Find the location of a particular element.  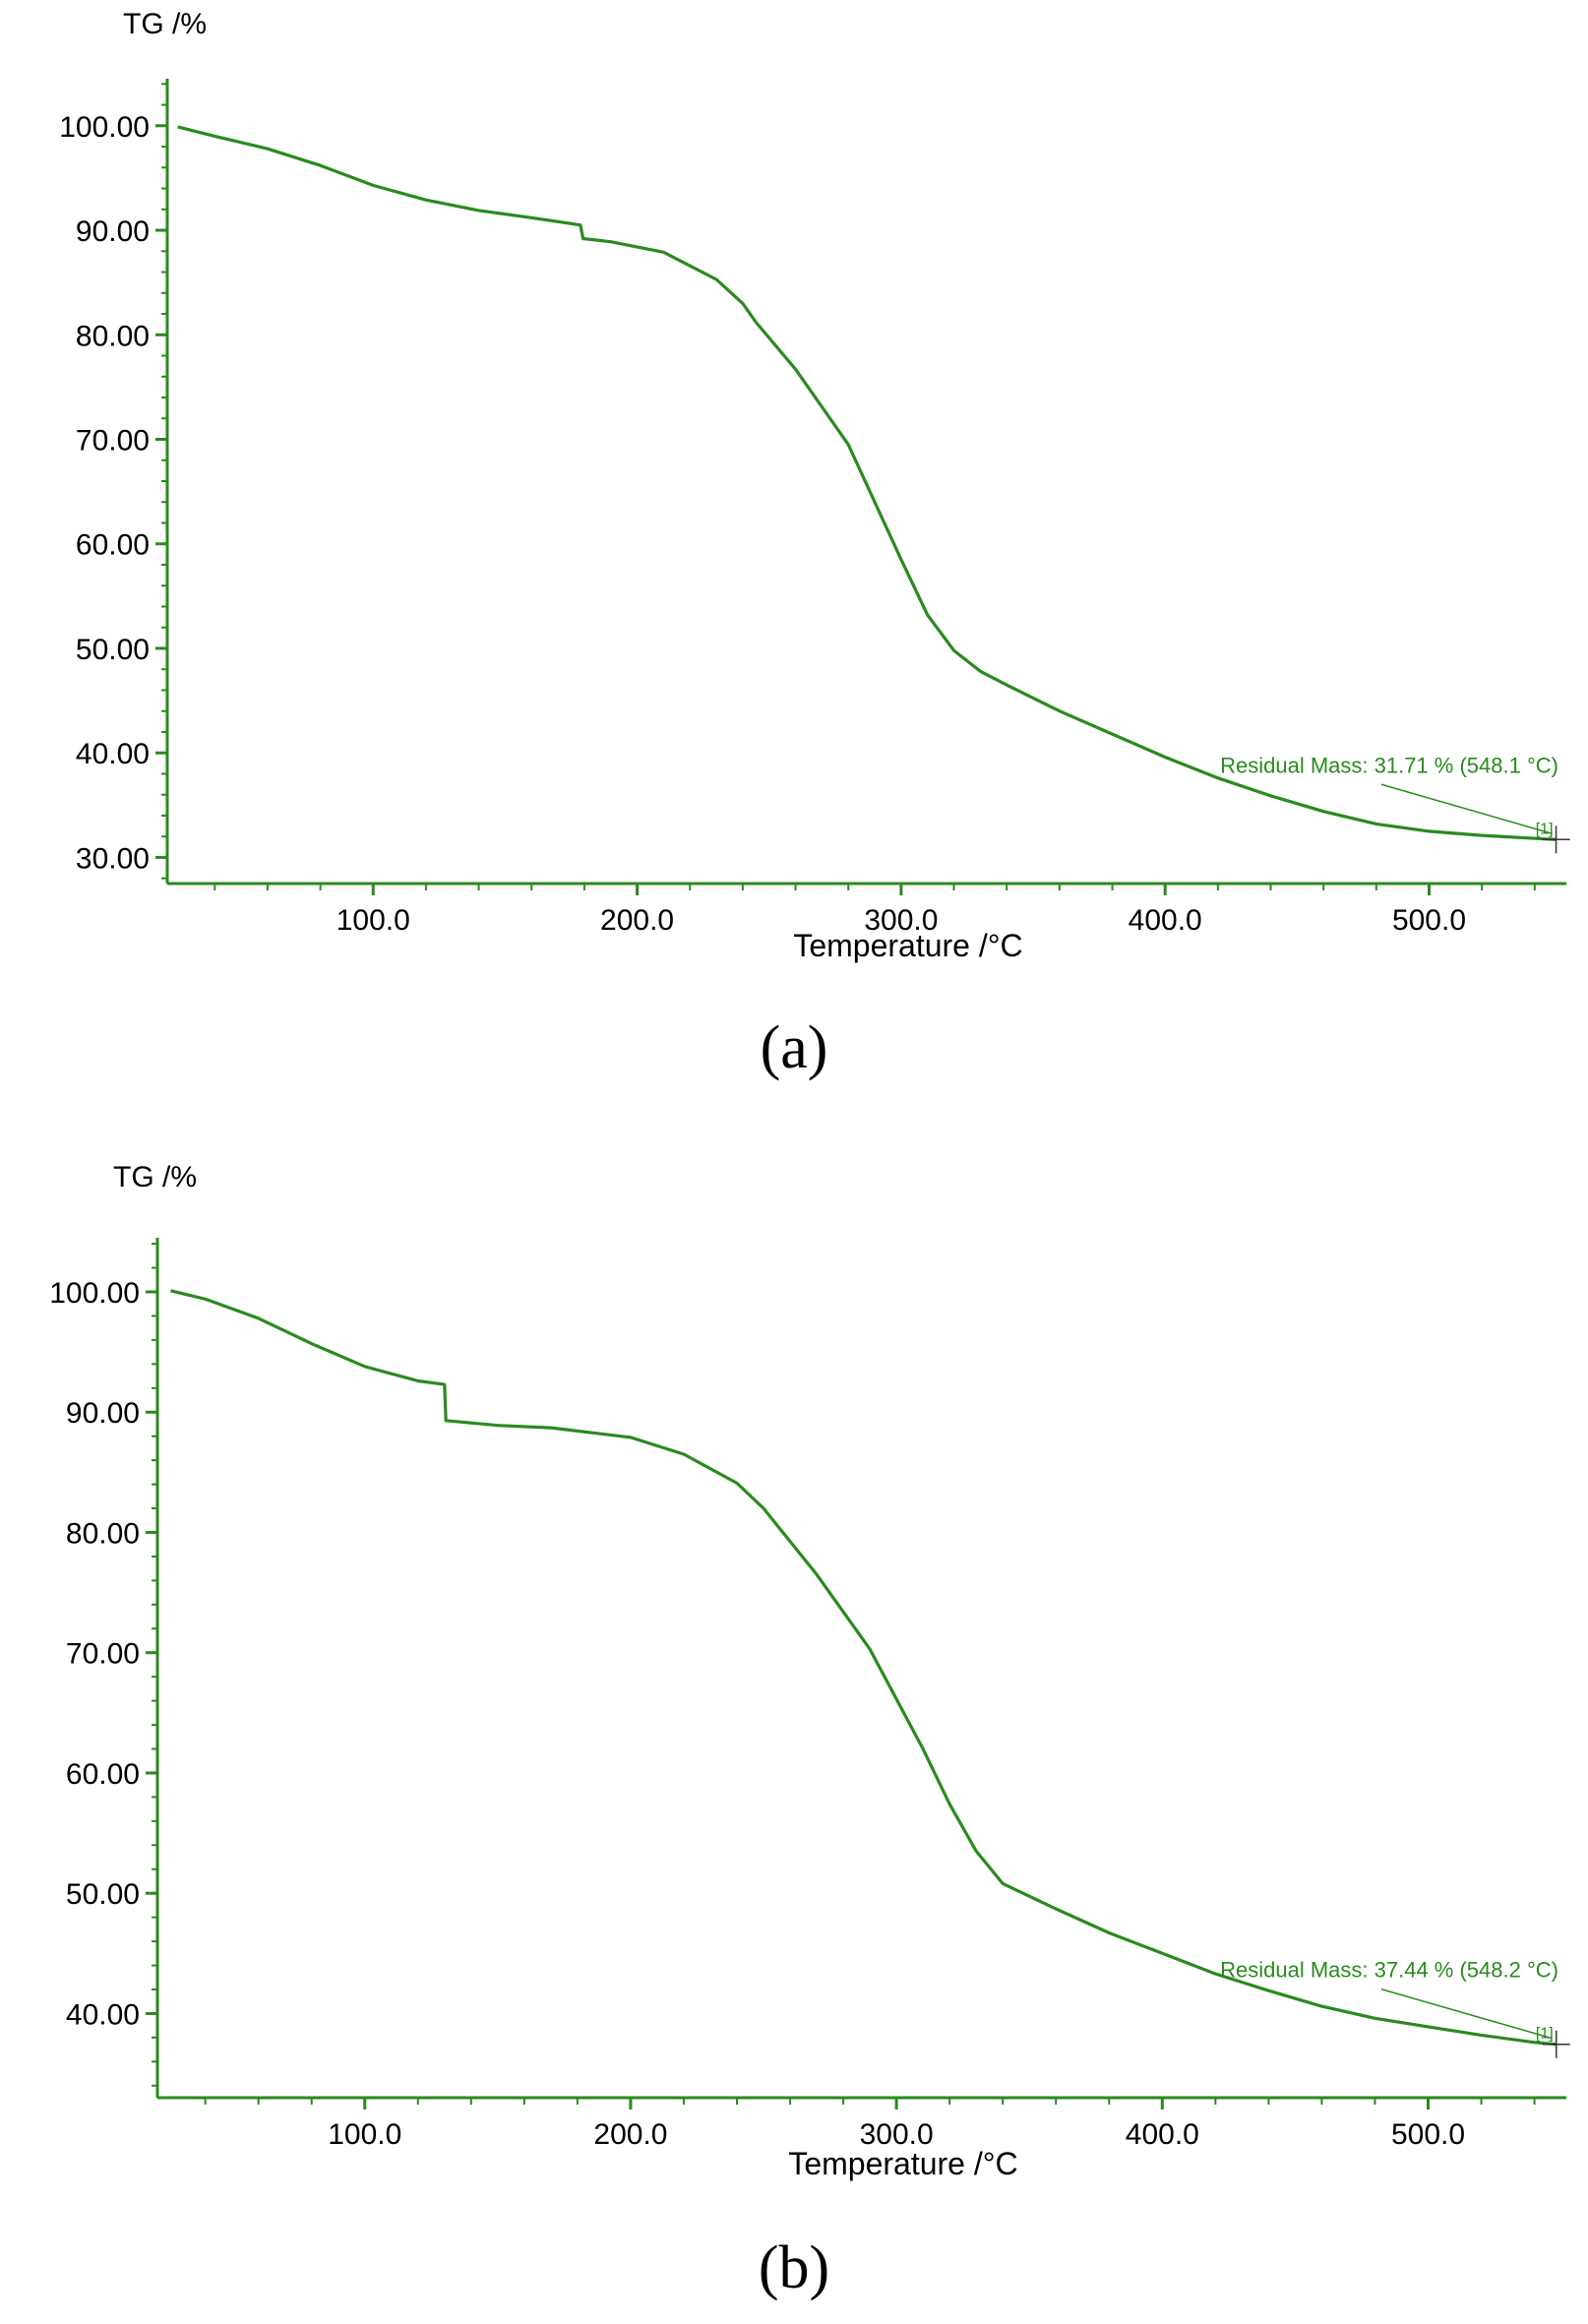

panel-label-a: (a) is located at coordinates (794, 1047).